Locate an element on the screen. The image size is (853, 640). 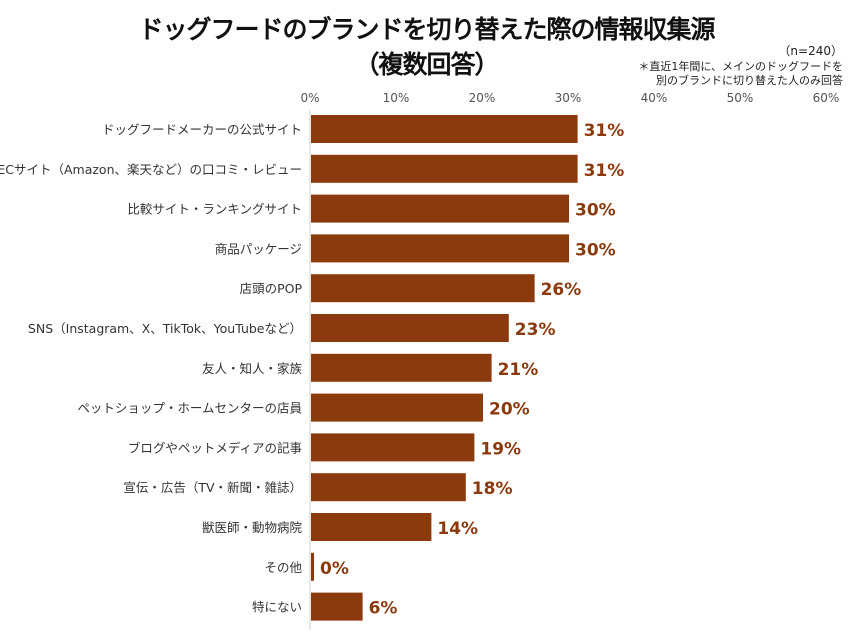
chart-title: ドッグフードのブランドを切り替えた際の情報収集源 is located at coordinates (426, 29).